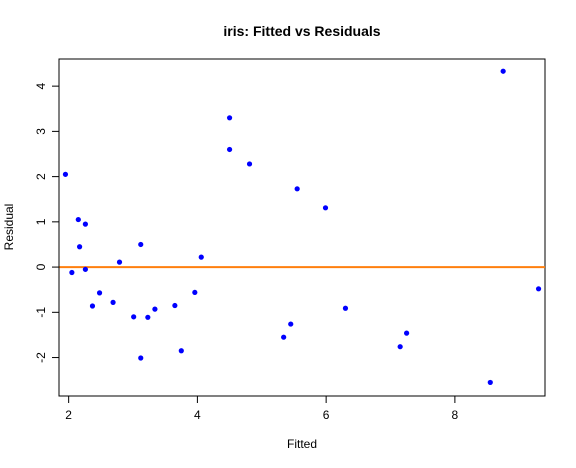 This screenshot has height=468, width=576. Describe the element at coordinates (41, 357) in the screenshot. I see `y-tick-label: -2` at that location.